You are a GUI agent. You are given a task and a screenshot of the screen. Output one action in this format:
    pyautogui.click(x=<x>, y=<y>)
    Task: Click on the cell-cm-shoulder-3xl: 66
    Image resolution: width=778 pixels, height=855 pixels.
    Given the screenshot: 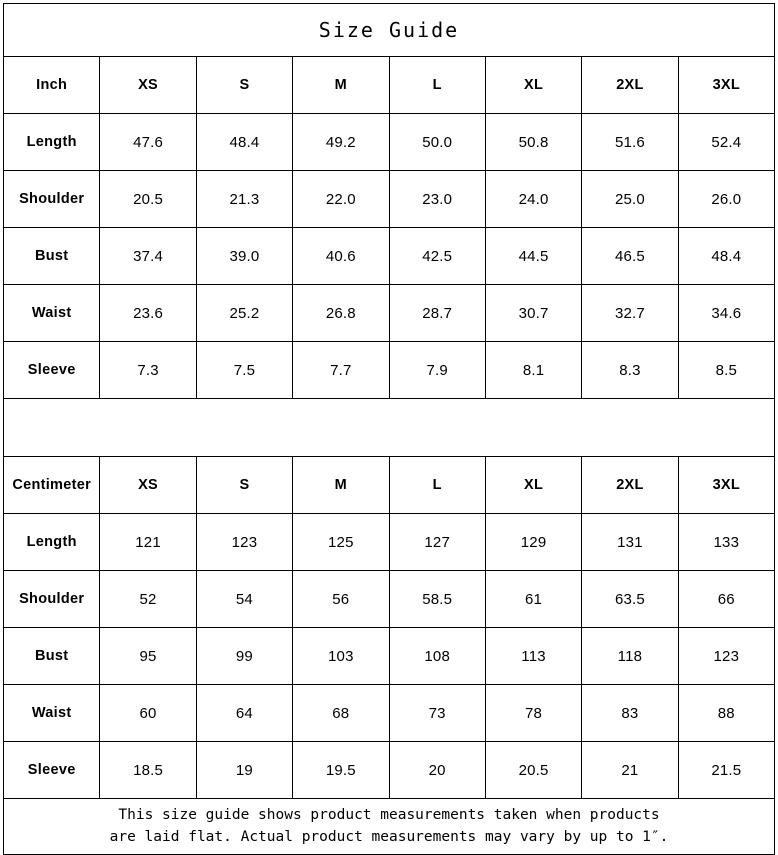 What is the action you would take?
    pyautogui.click(x=726, y=599)
    